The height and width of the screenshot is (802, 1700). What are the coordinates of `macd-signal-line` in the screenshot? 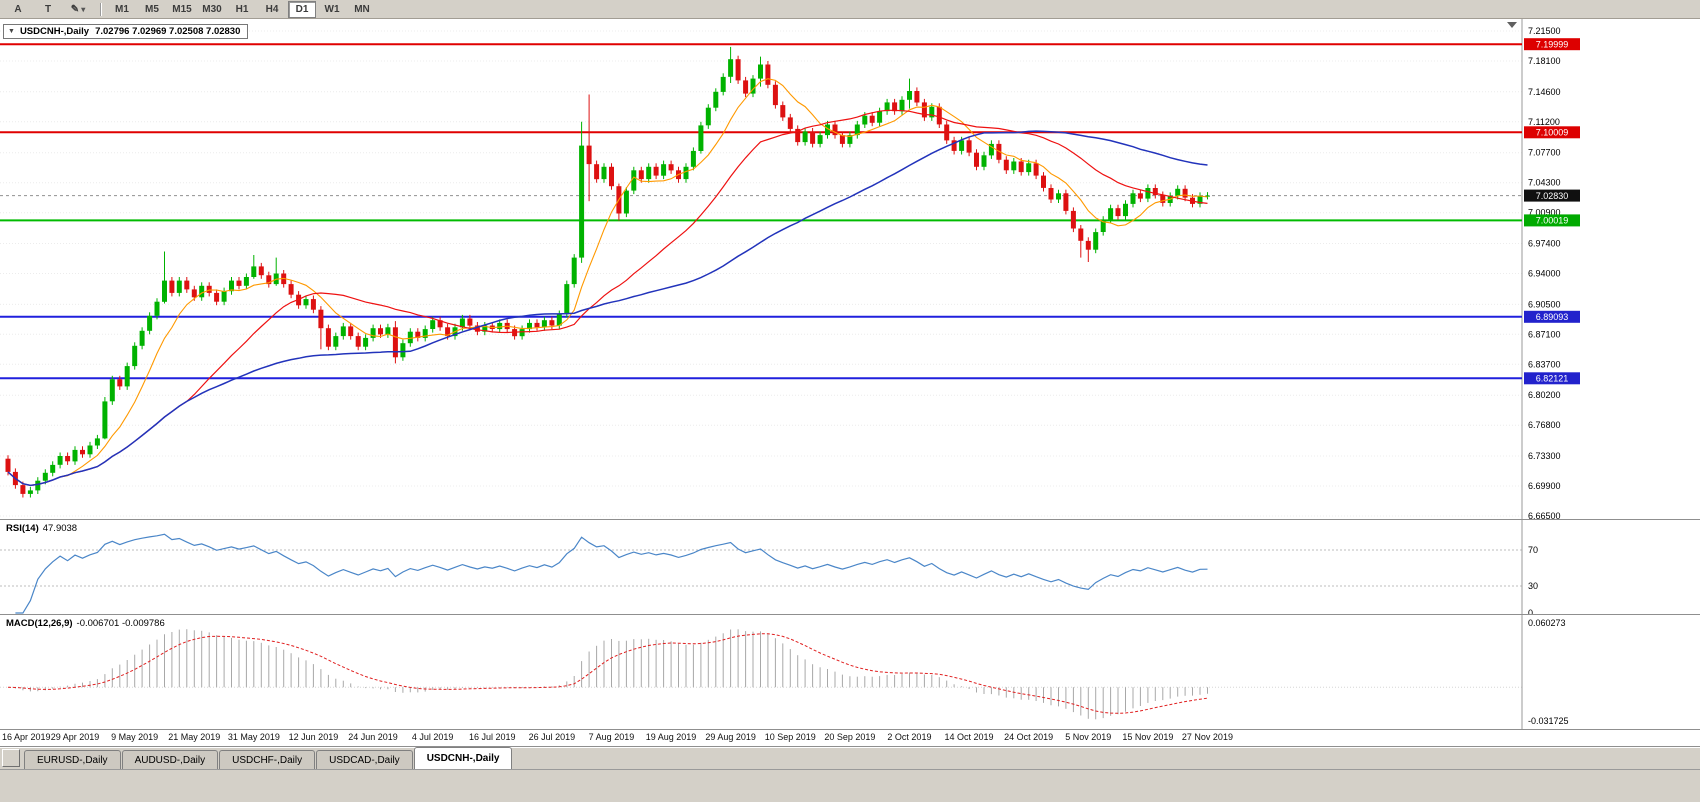 It's located at (607, 673).